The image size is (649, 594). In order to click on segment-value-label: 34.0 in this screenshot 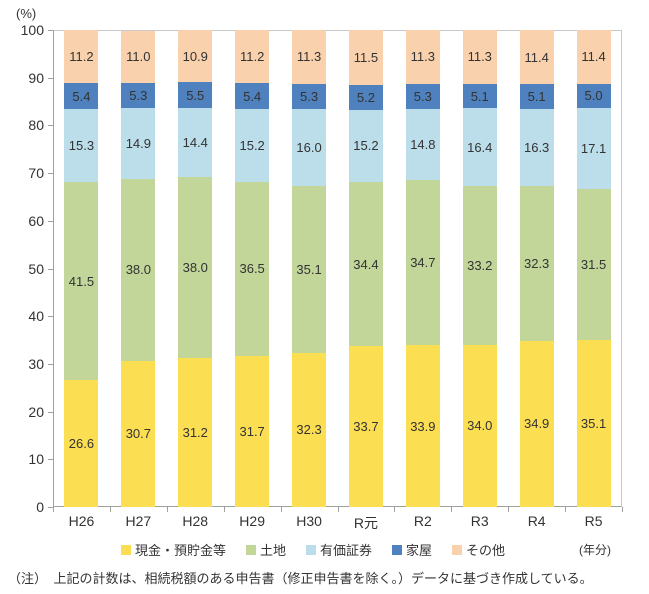, I will do `click(480, 426)`.